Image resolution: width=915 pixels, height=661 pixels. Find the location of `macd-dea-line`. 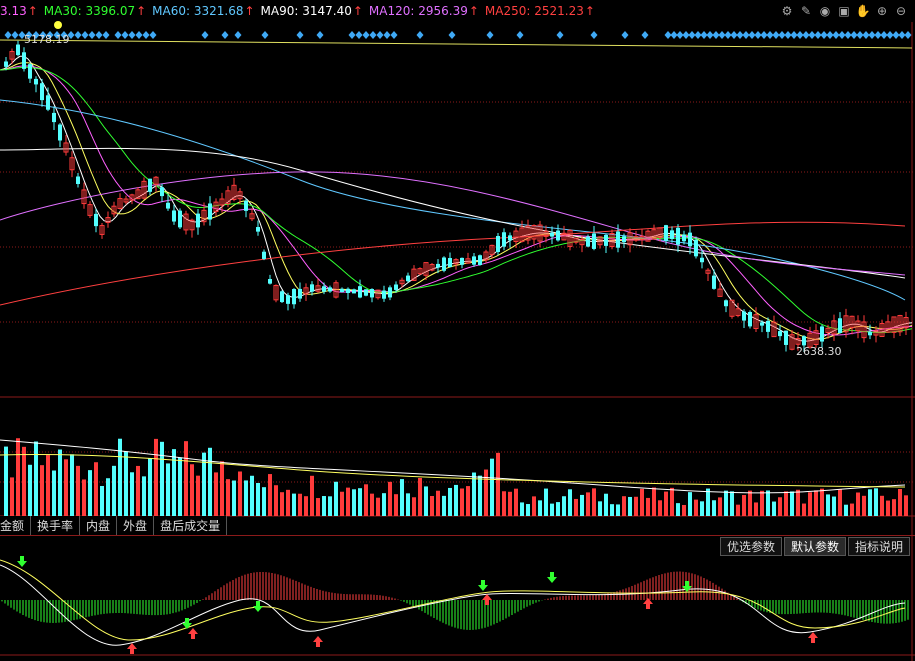

macd-dea-line is located at coordinates (453, 600).